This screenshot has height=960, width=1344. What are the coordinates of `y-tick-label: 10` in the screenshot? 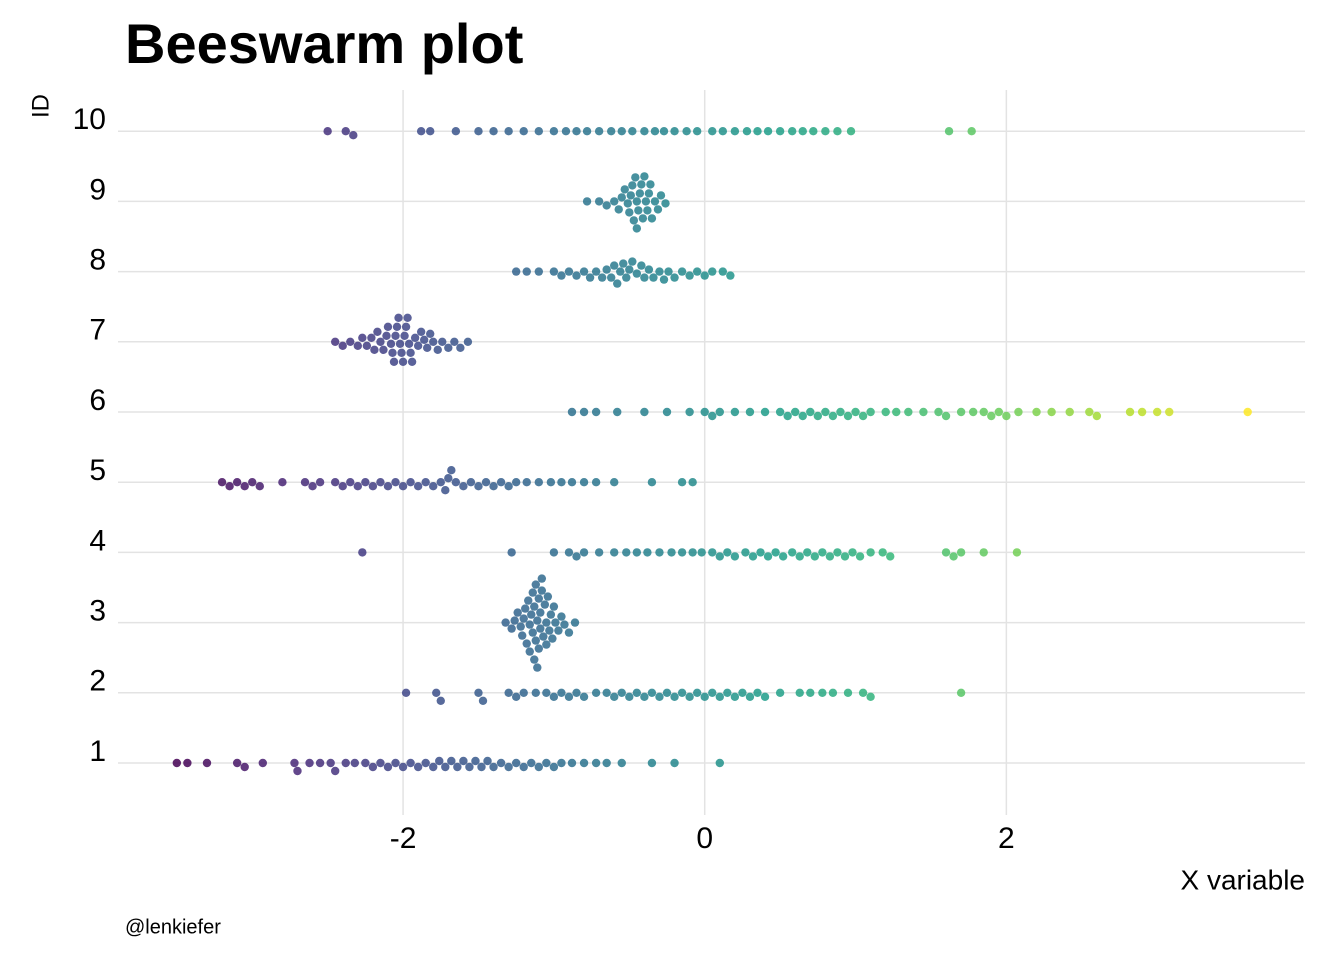 It's located at (89, 119).